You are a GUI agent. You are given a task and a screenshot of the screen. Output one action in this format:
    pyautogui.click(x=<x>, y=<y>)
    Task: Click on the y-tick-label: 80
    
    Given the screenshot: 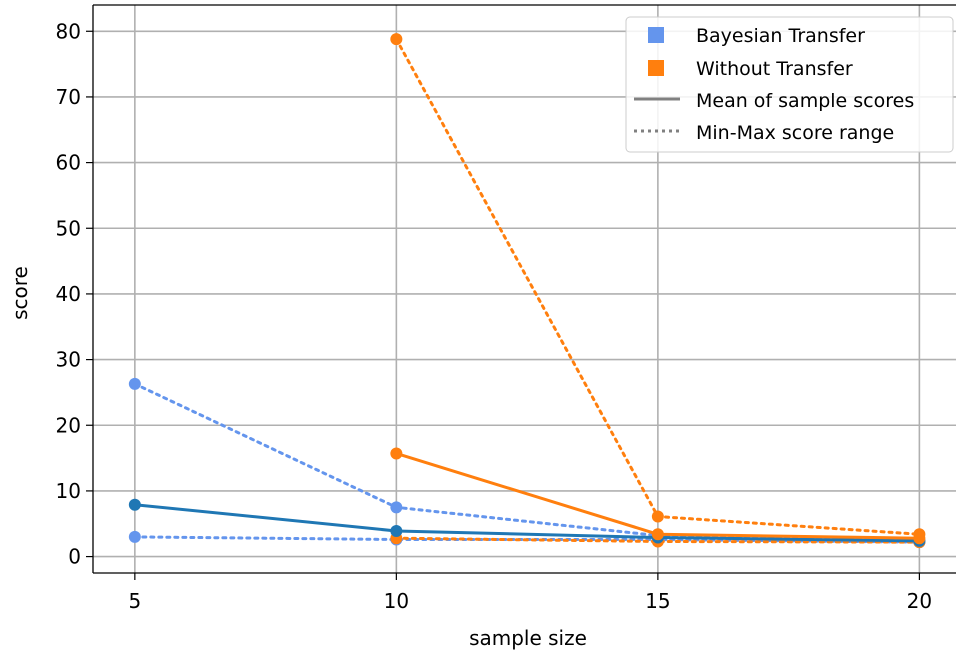 What is the action you would take?
    pyautogui.click(x=68, y=31)
    